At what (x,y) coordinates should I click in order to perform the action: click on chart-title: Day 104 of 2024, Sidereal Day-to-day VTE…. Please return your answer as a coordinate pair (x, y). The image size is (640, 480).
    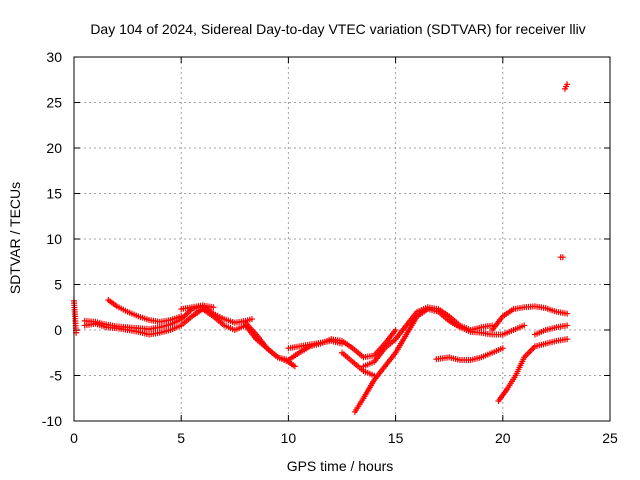
    Looking at the image, I should click on (337, 29).